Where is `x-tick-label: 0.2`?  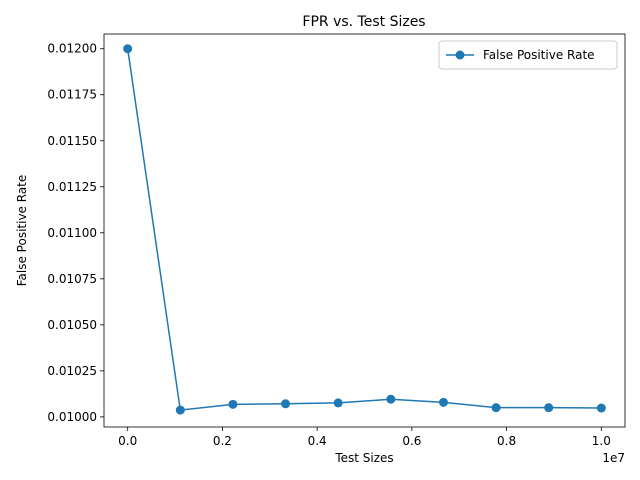
x-tick-label: 0.2 is located at coordinates (222, 441).